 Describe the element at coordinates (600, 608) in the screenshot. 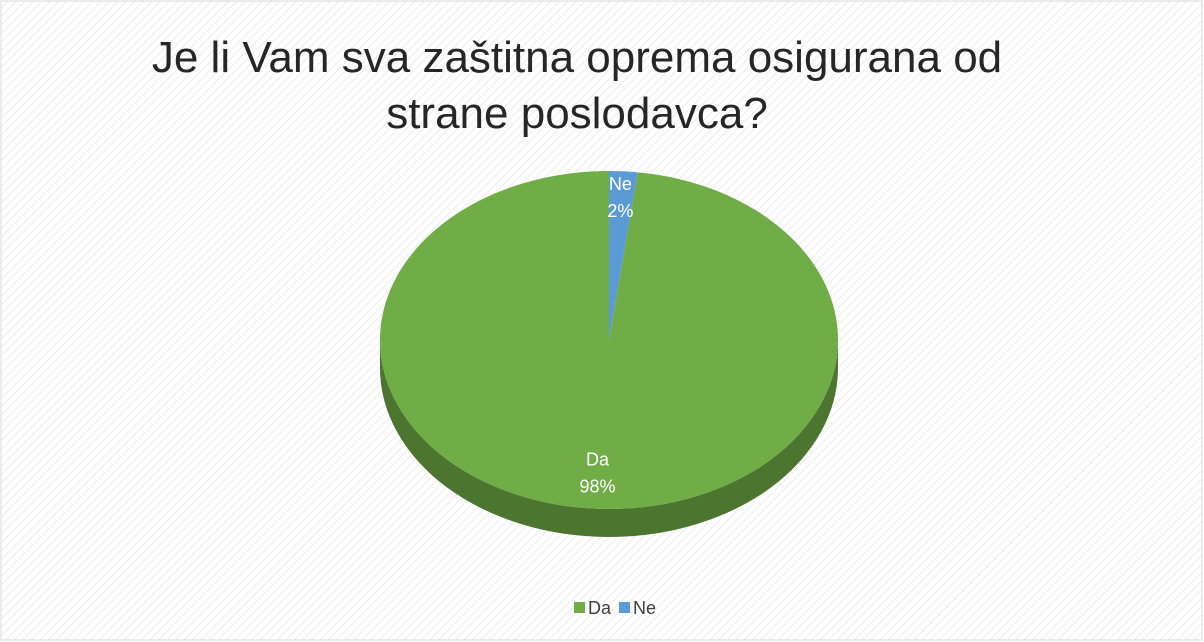

I see `legend-label: Da` at that location.